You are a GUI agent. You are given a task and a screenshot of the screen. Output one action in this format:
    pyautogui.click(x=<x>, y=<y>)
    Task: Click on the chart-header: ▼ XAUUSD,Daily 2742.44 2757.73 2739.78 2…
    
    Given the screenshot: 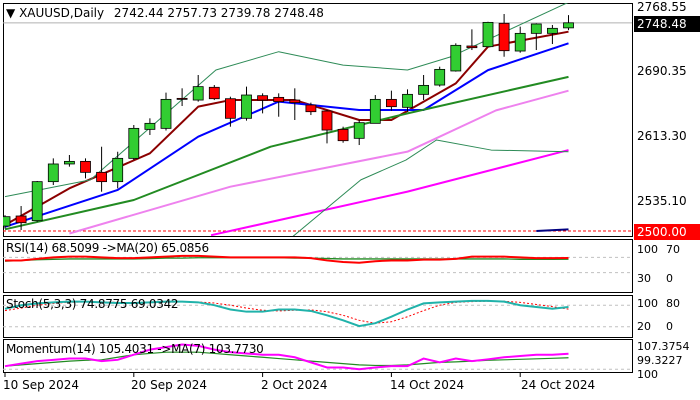 What is the action you would take?
    pyautogui.click(x=165, y=13)
    